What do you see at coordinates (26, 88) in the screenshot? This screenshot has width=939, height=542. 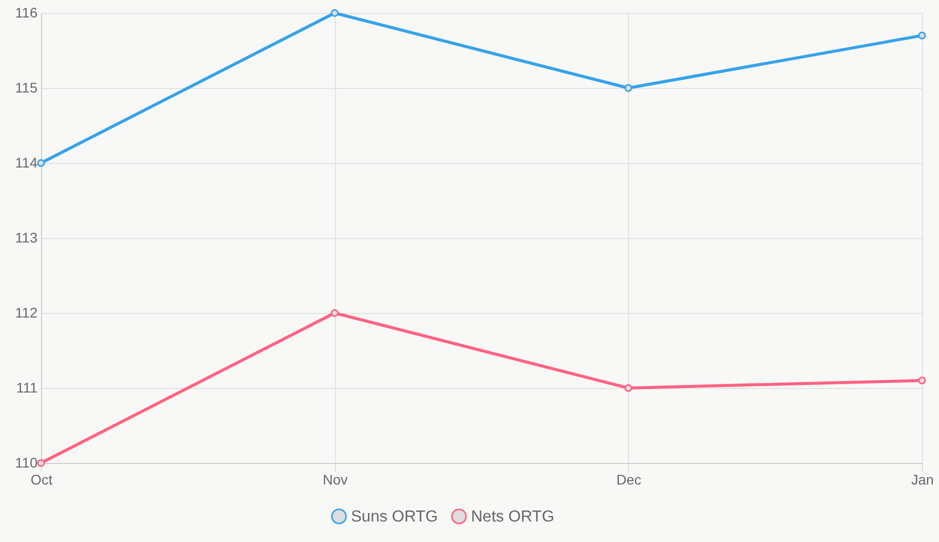 I see `y-tick-label: 115` at bounding box center [26, 88].